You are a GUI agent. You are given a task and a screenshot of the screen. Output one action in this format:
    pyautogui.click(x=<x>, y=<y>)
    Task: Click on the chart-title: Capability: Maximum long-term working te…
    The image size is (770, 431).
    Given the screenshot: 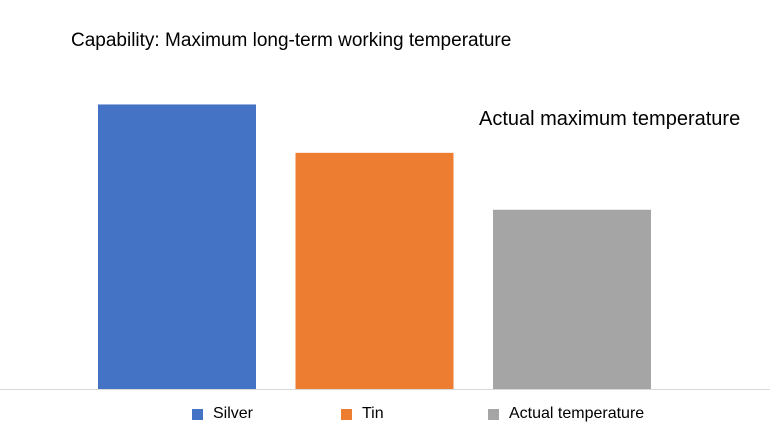 What is the action you would take?
    pyautogui.click(x=291, y=40)
    